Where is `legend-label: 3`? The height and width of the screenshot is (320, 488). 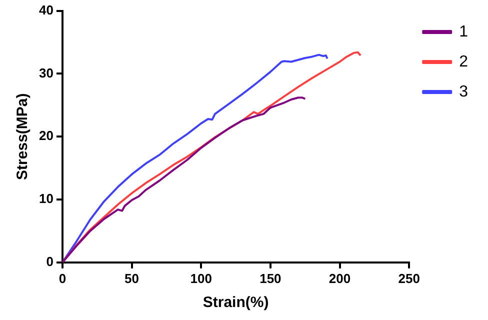 legend-label: 3 is located at coordinates (463, 91).